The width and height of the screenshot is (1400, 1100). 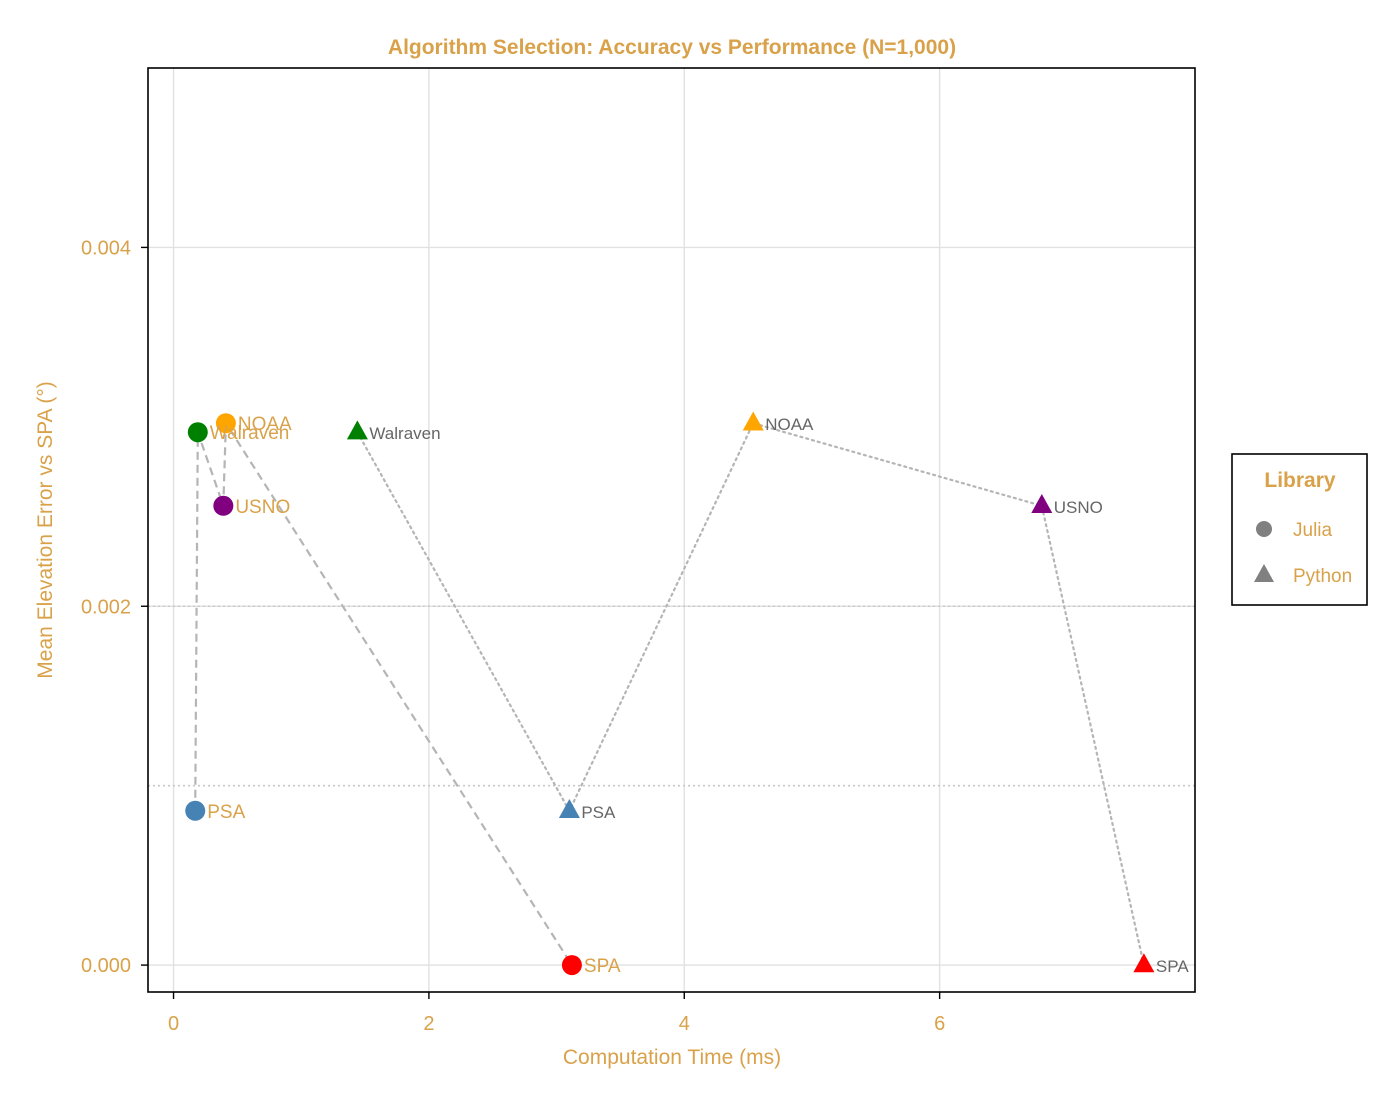 What do you see at coordinates (1300, 480) in the screenshot?
I see `legend-title: Library` at bounding box center [1300, 480].